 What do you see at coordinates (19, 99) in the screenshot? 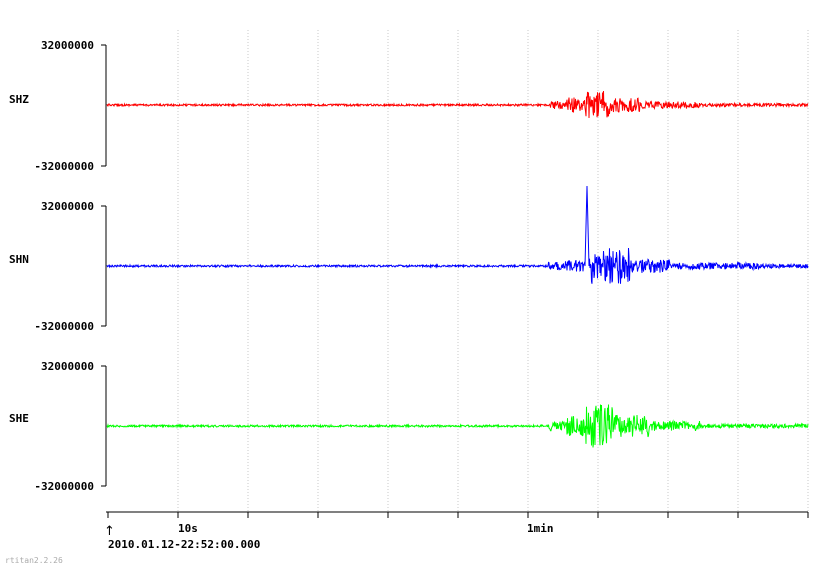
I see `channel-label-shz: SHZ` at bounding box center [19, 99].